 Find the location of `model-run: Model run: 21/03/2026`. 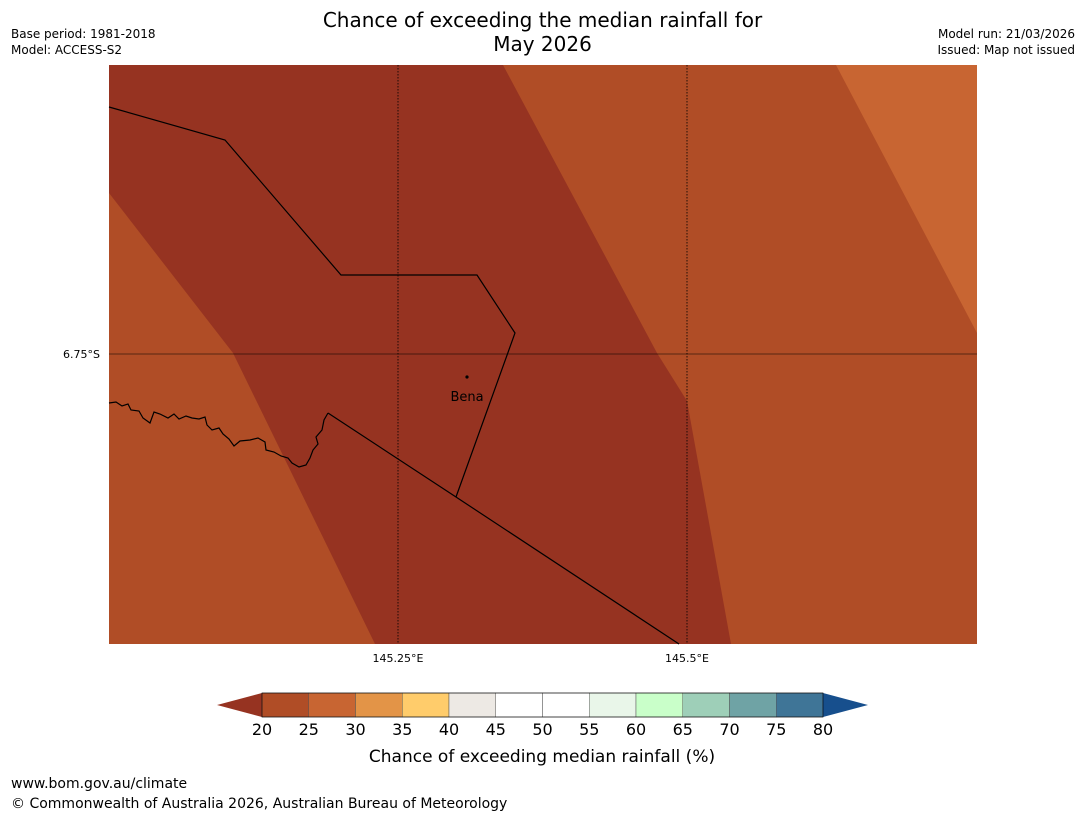

model-run: Model run: 21/03/2026 is located at coordinates (1006, 34).